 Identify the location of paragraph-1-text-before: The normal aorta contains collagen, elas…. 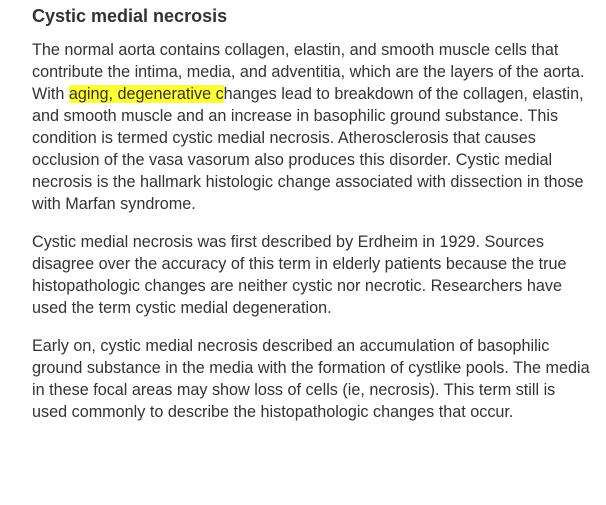
(308, 72).